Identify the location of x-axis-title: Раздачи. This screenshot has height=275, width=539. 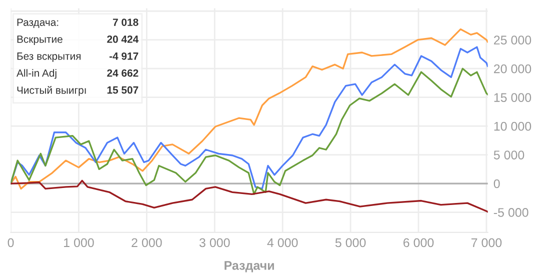
(249, 266).